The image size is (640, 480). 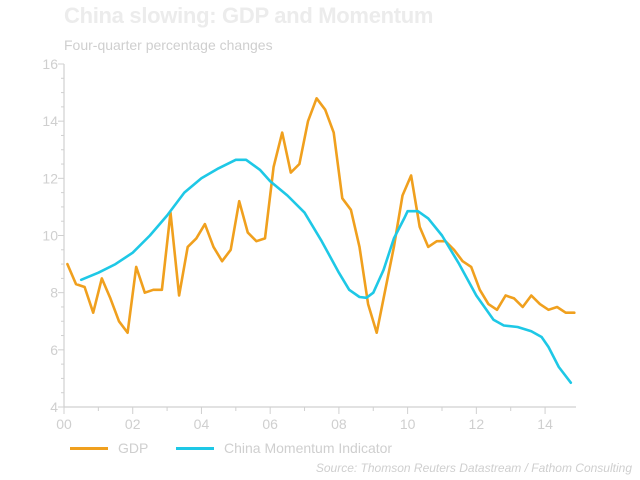 What do you see at coordinates (270, 424) in the screenshot?
I see `x-tick-label: 06` at bounding box center [270, 424].